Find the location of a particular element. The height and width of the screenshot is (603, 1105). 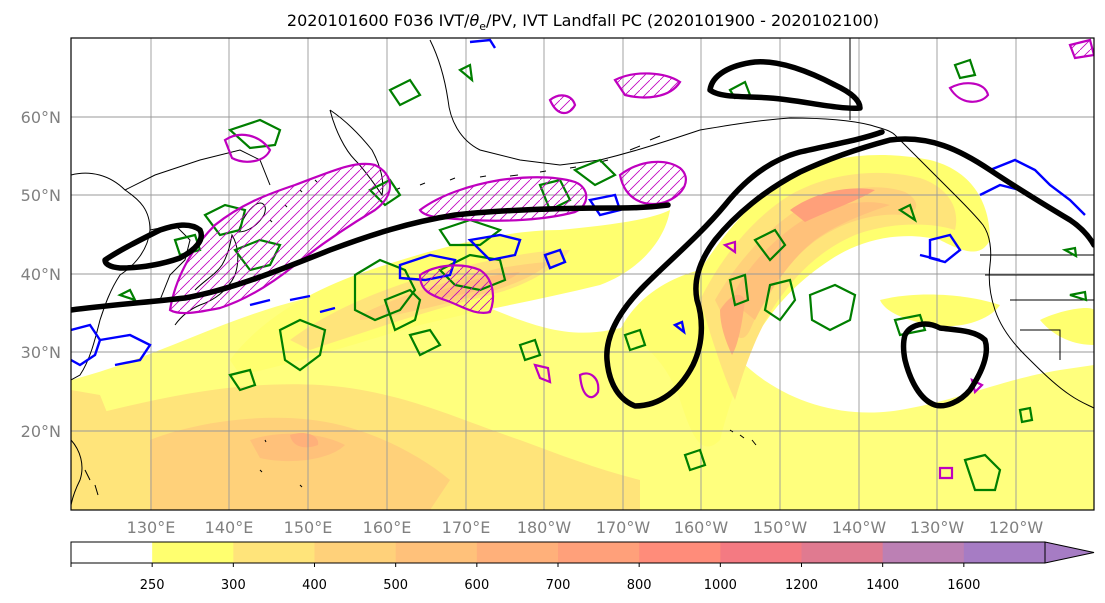

colorbar-tick-label: 800 is located at coordinates (639, 585).